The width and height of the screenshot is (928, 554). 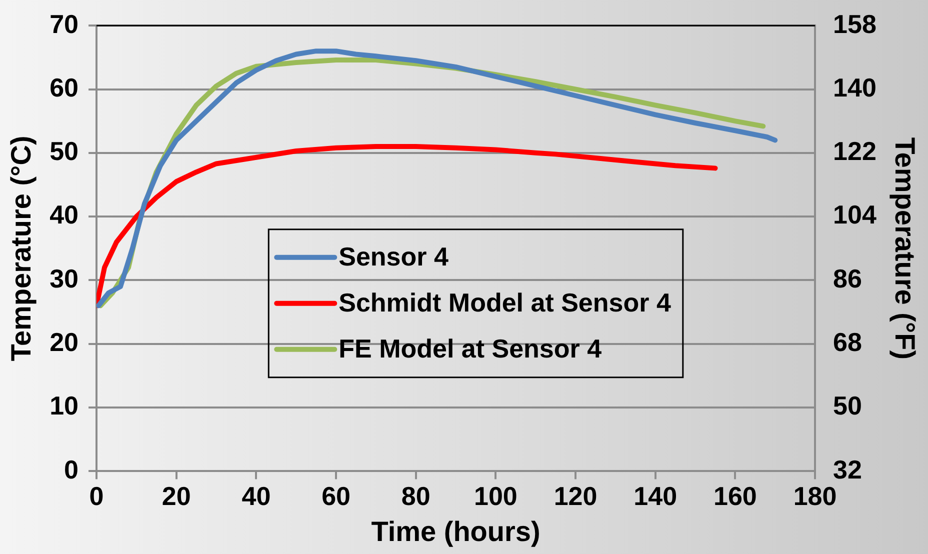 What do you see at coordinates (393, 257) in the screenshot?
I see `legend-label: Sensor 4` at bounding box center [393, 257].